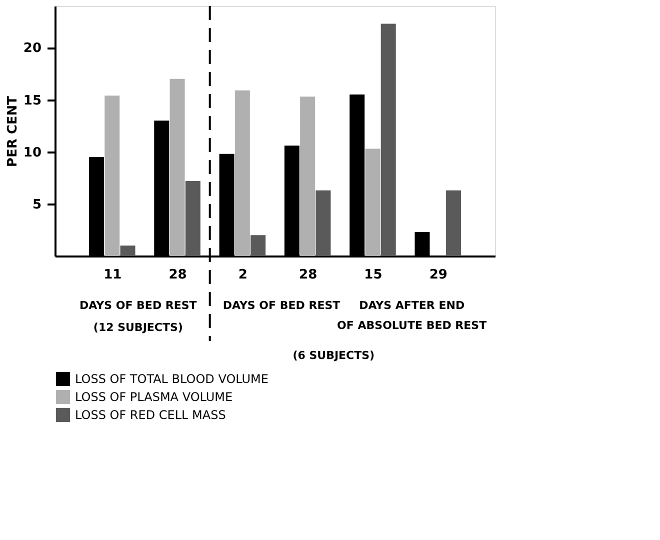 The height and width of the screenshot is (540, 660). Describe the element at coordinates (438, 275) in the screenshot. I see `x-tick-label: 29` at that location.